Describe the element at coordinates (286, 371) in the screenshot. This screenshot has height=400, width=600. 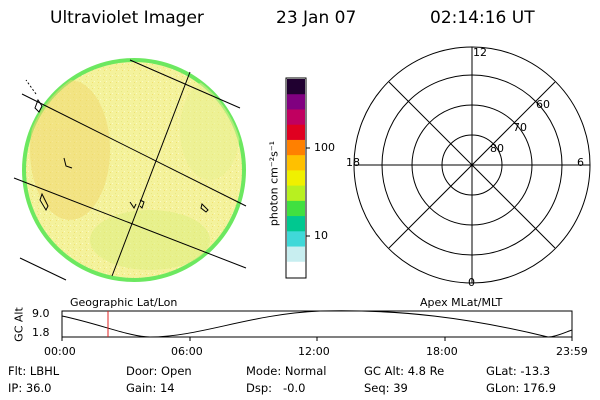
I see `status-mode: Mode: Normal` at that location.